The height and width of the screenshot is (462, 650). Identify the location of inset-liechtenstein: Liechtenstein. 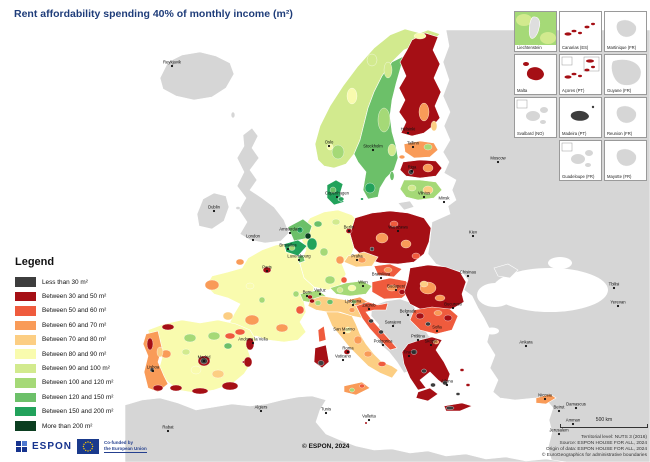
(535, 31).